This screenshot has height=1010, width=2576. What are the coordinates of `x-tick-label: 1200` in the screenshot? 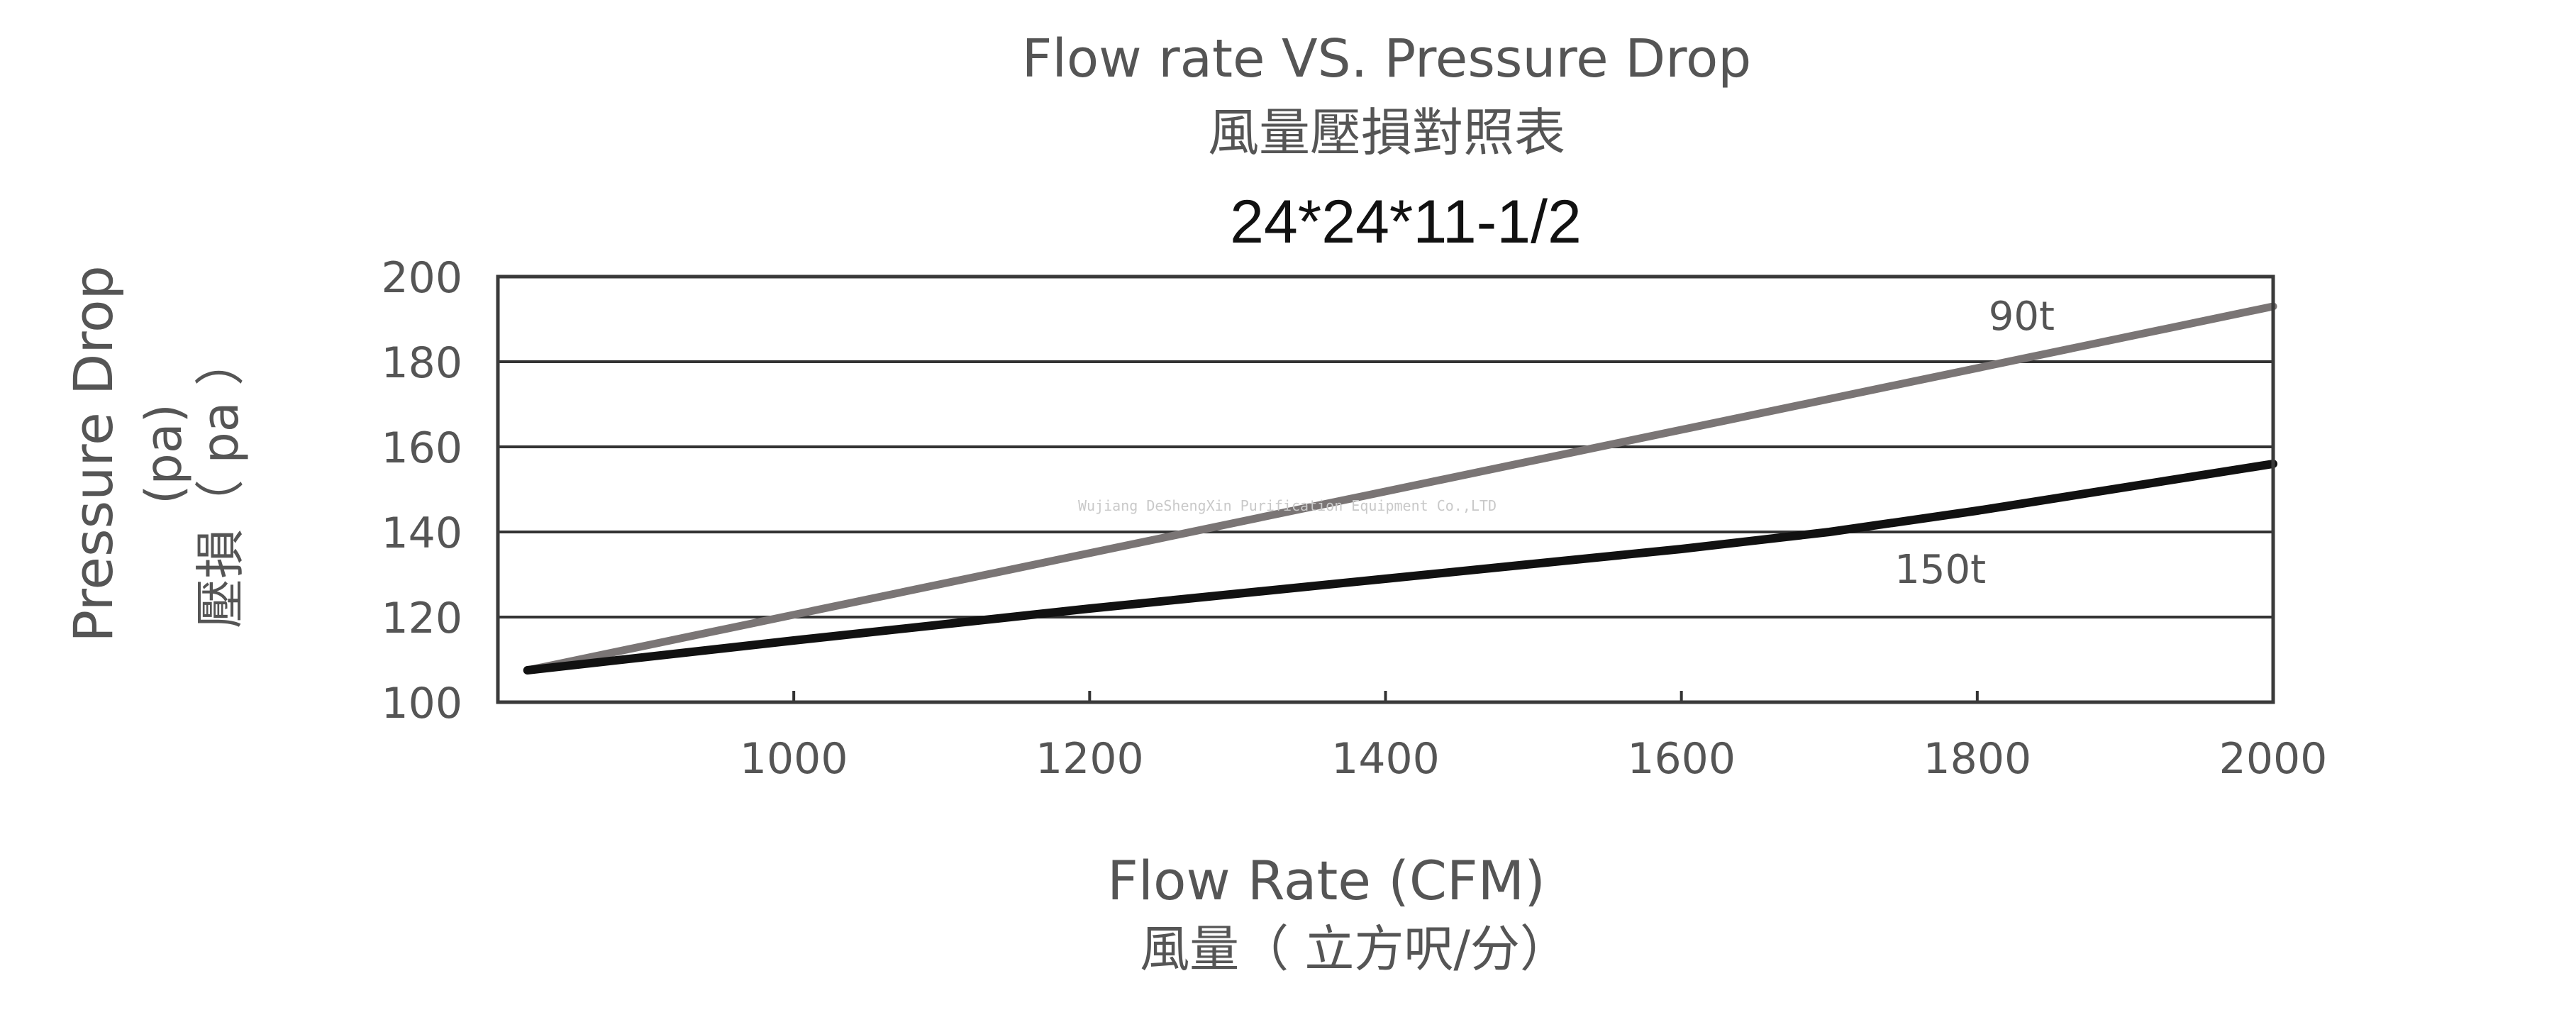 It's located at (1090, 759).